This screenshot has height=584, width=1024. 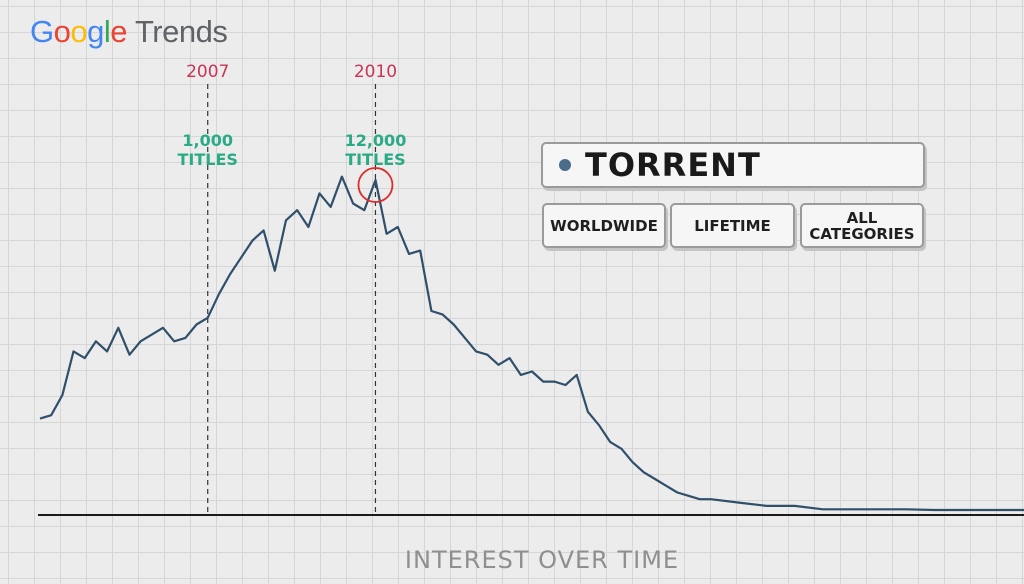 I want to click on marker-annotation: 1,000 TITLES, so click(x=208, y=150).